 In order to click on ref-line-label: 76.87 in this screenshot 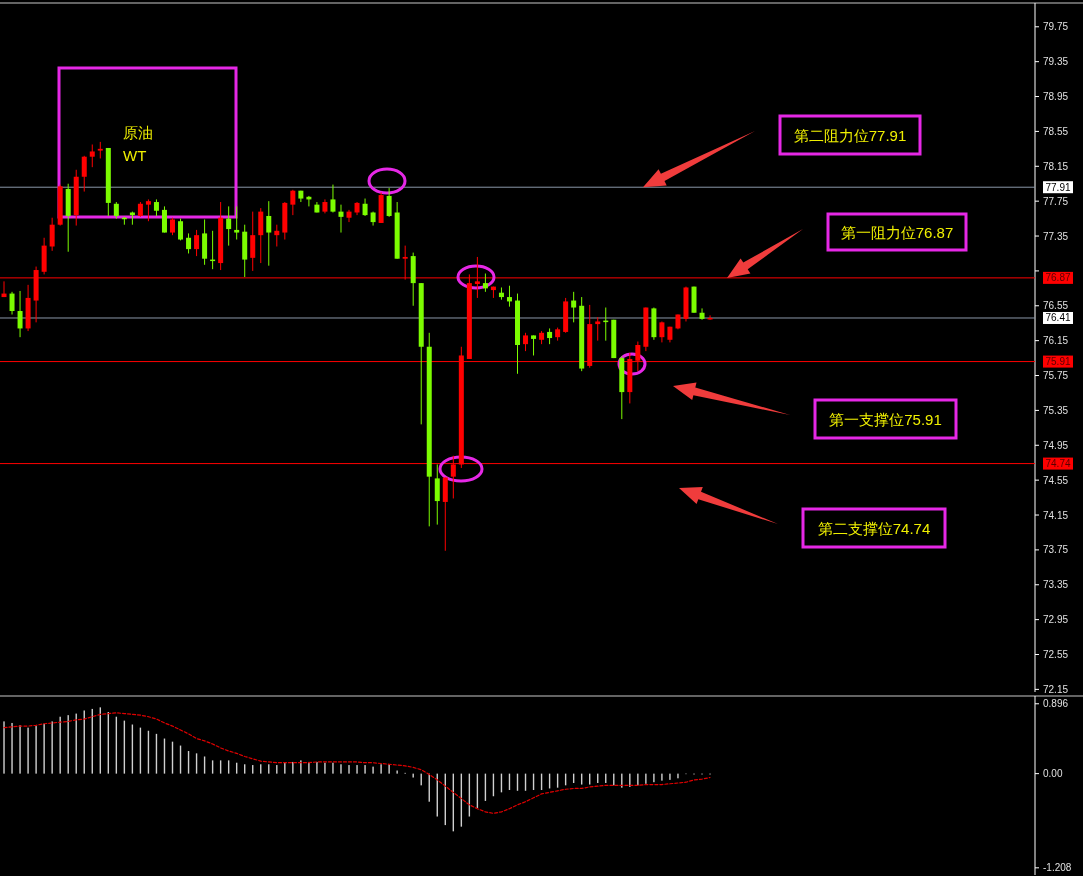, I will do `click(1058, 278)`.